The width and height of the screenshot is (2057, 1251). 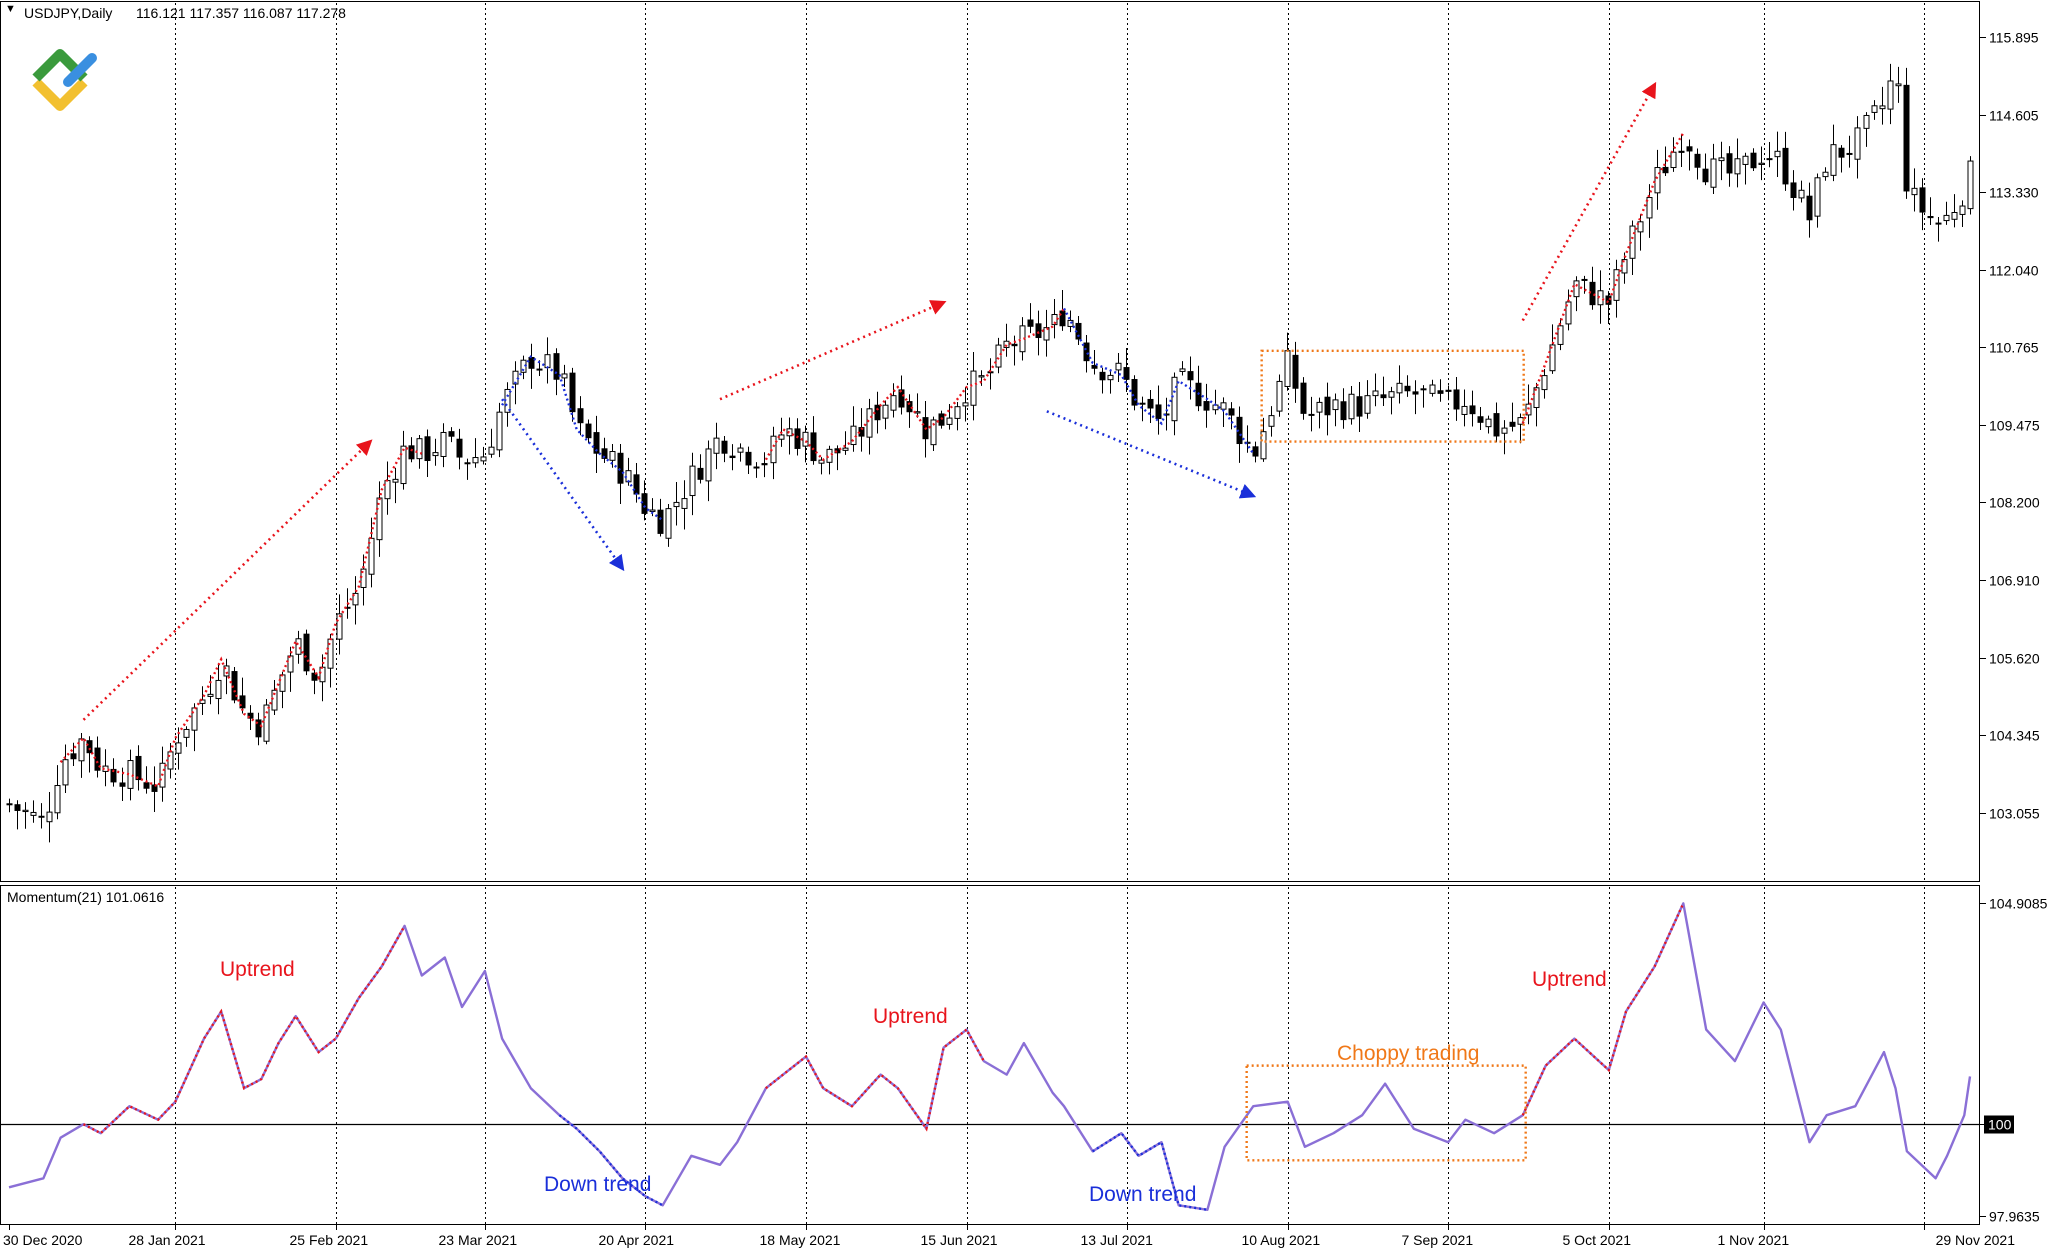 I want to click on momentum-tick-label-0: 104.9085, so click(x=2018, y=904).